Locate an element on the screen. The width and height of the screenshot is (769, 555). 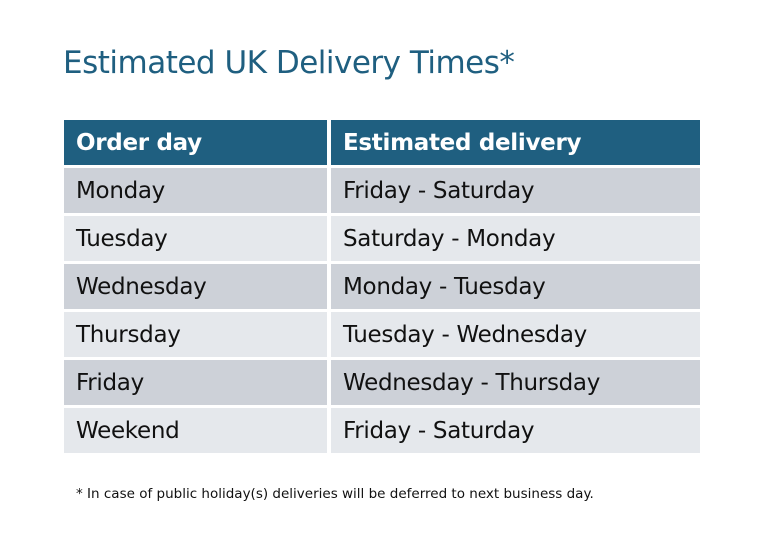
order-day-cell: Thursday is located at coordinates (195, 334).